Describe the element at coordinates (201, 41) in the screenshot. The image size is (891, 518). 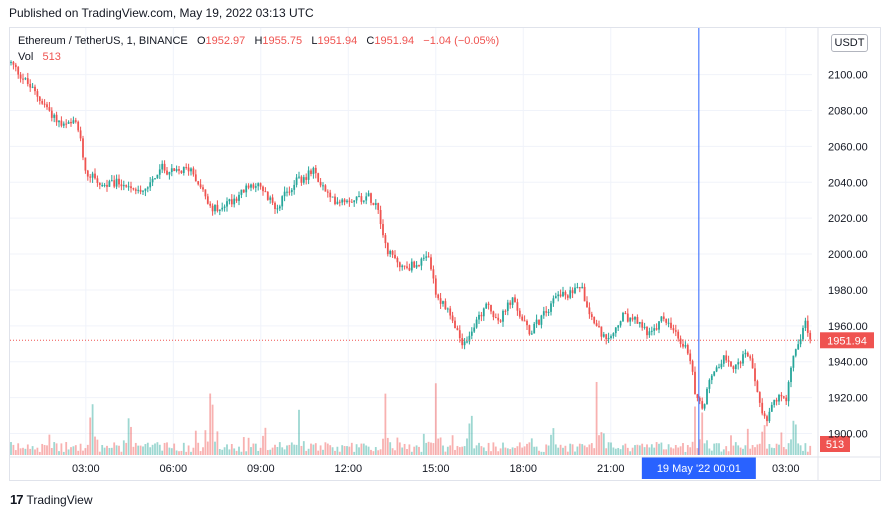
I see `legend-open-label: O` at that location.